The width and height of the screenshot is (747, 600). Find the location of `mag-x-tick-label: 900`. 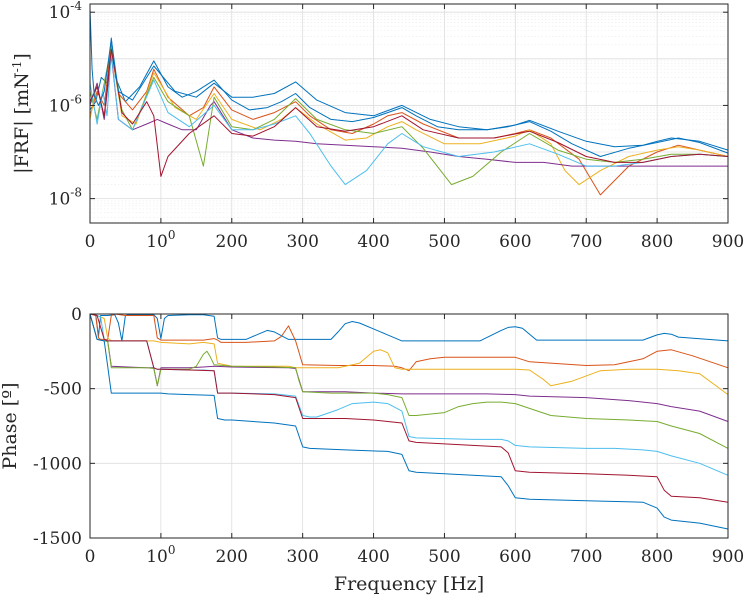

mag-x-tick-label: 900 is located at coordinates (728, 242).